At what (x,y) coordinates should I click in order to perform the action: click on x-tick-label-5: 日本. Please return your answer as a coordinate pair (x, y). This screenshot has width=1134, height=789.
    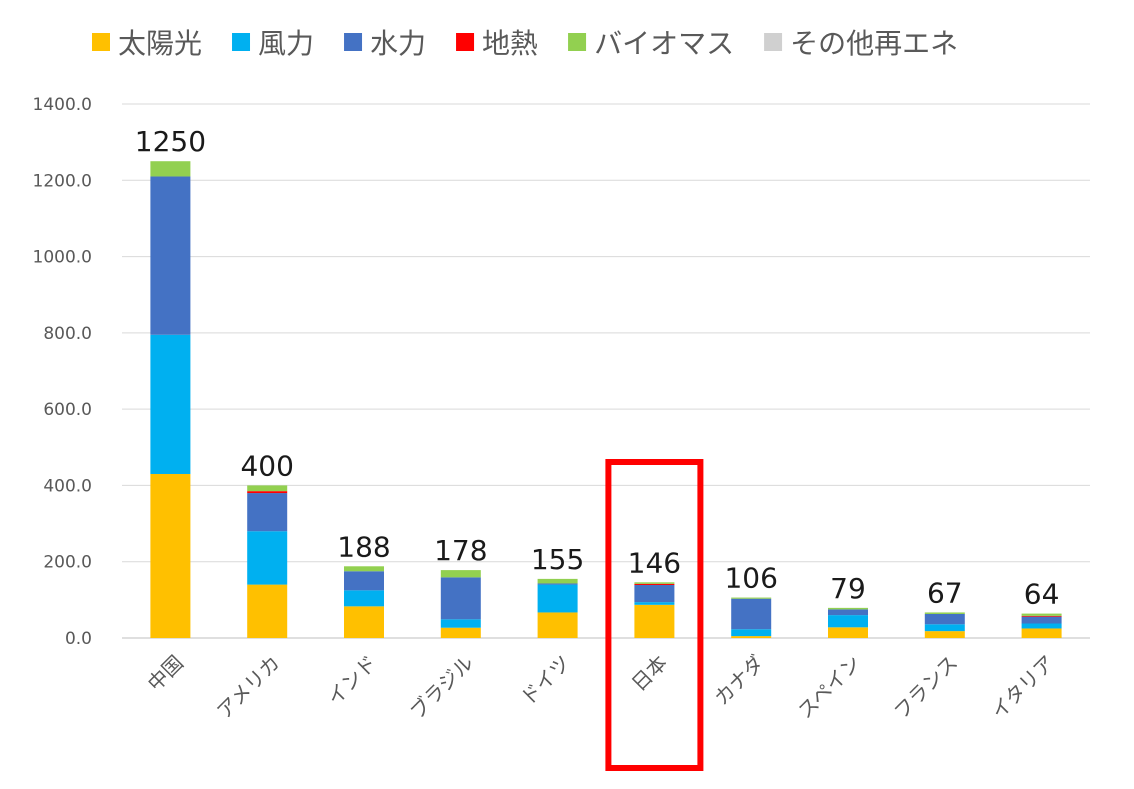
    Looking at the image, I should click on (649, 673).